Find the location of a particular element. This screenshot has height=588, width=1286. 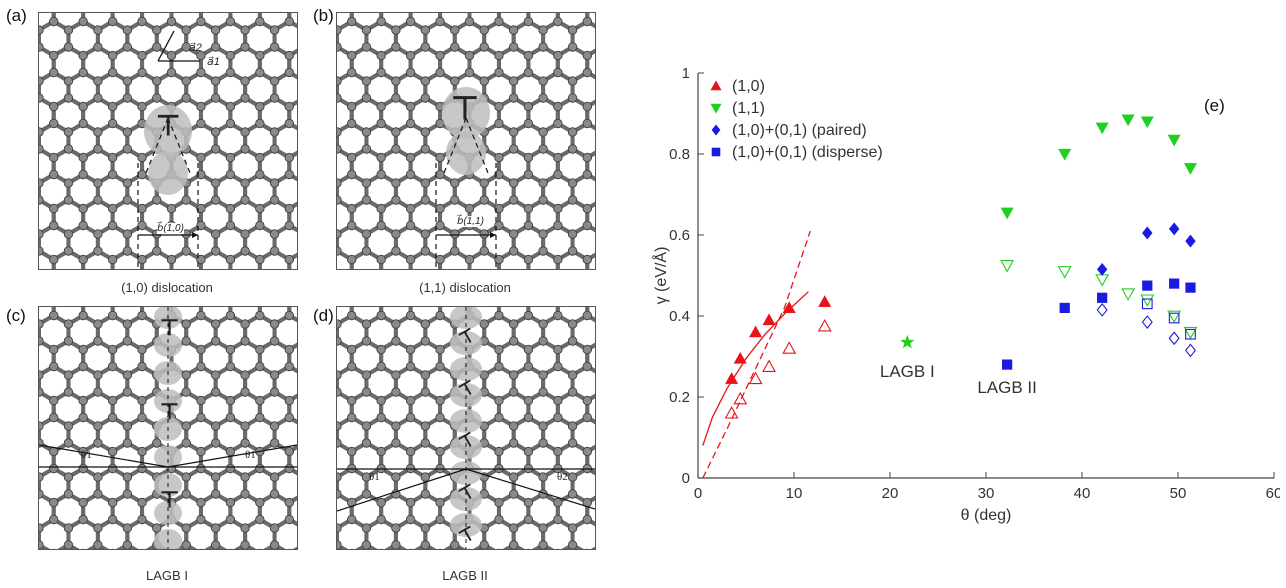

burgers-vector-label: b⃗(1,0) is located at coordinates (170, 228).